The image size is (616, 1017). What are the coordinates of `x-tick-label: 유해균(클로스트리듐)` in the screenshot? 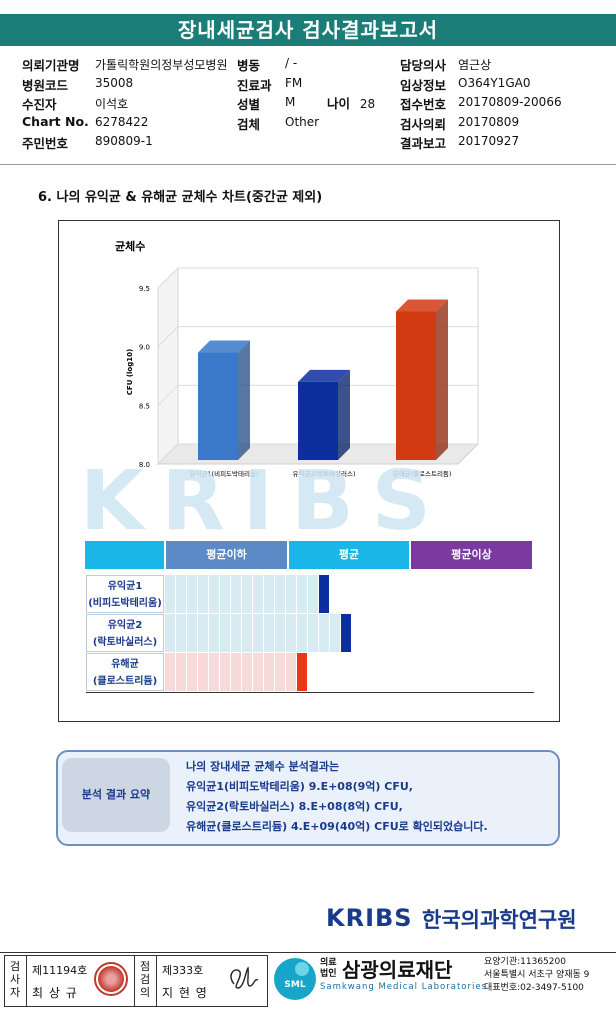 It's located at (422, 473).